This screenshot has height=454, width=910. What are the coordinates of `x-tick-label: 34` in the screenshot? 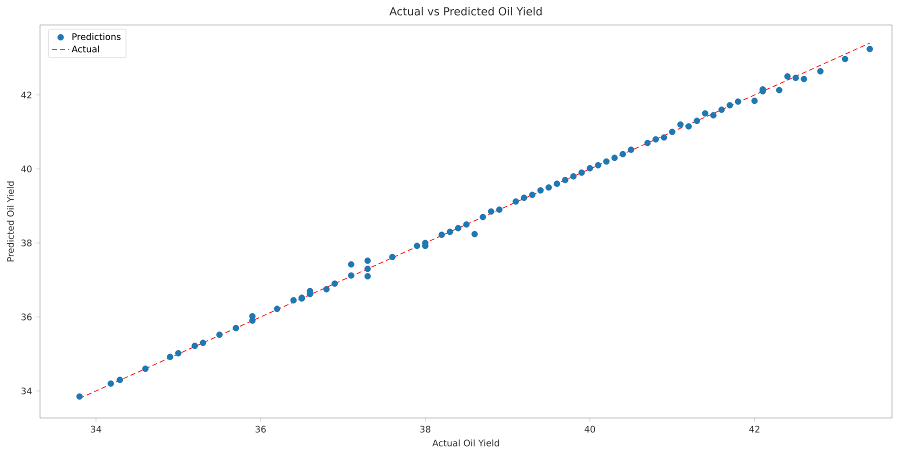 It's located at (96, 429).